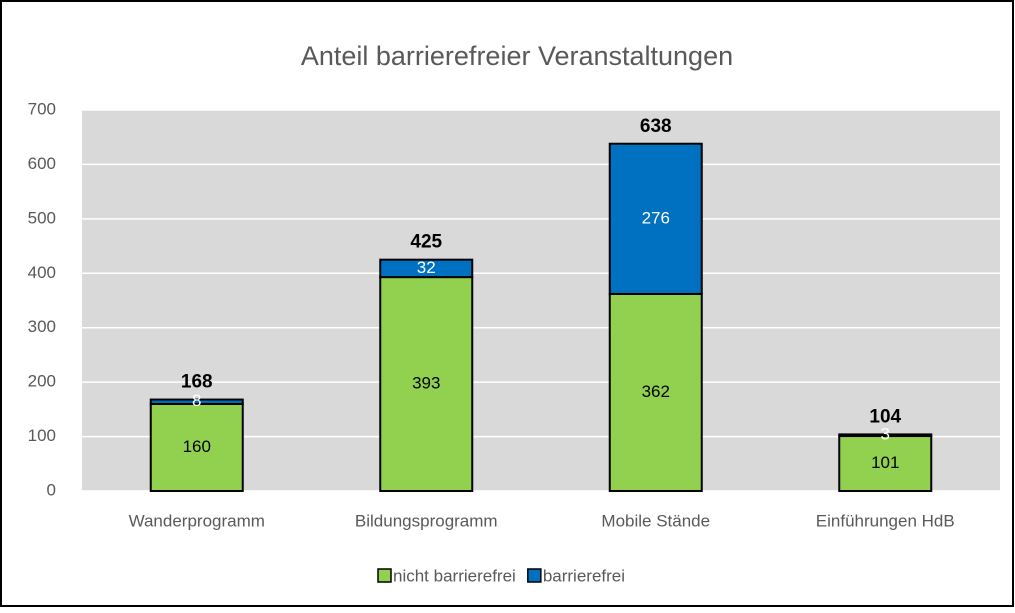 The width and height of the screenshot is (1015, 613). Describe the element at coordinates (426, 520) in the screenshot. I see `x-tick-label: Bildungsprogramm` at that location.